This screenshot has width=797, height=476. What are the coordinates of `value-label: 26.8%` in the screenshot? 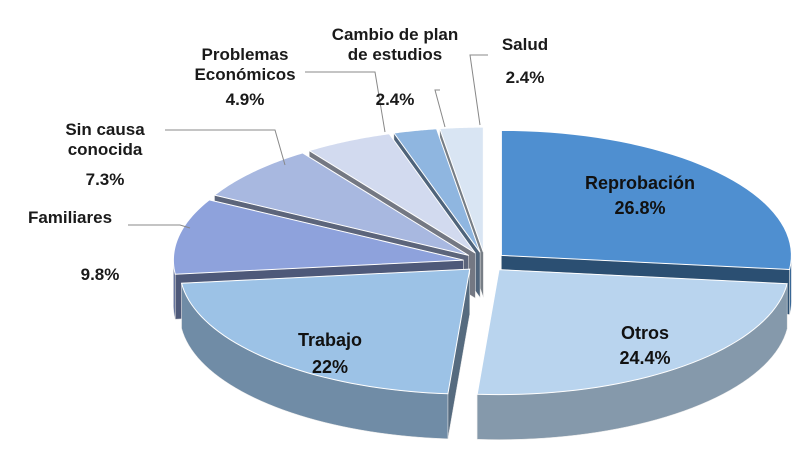 It's located at (640, 208).